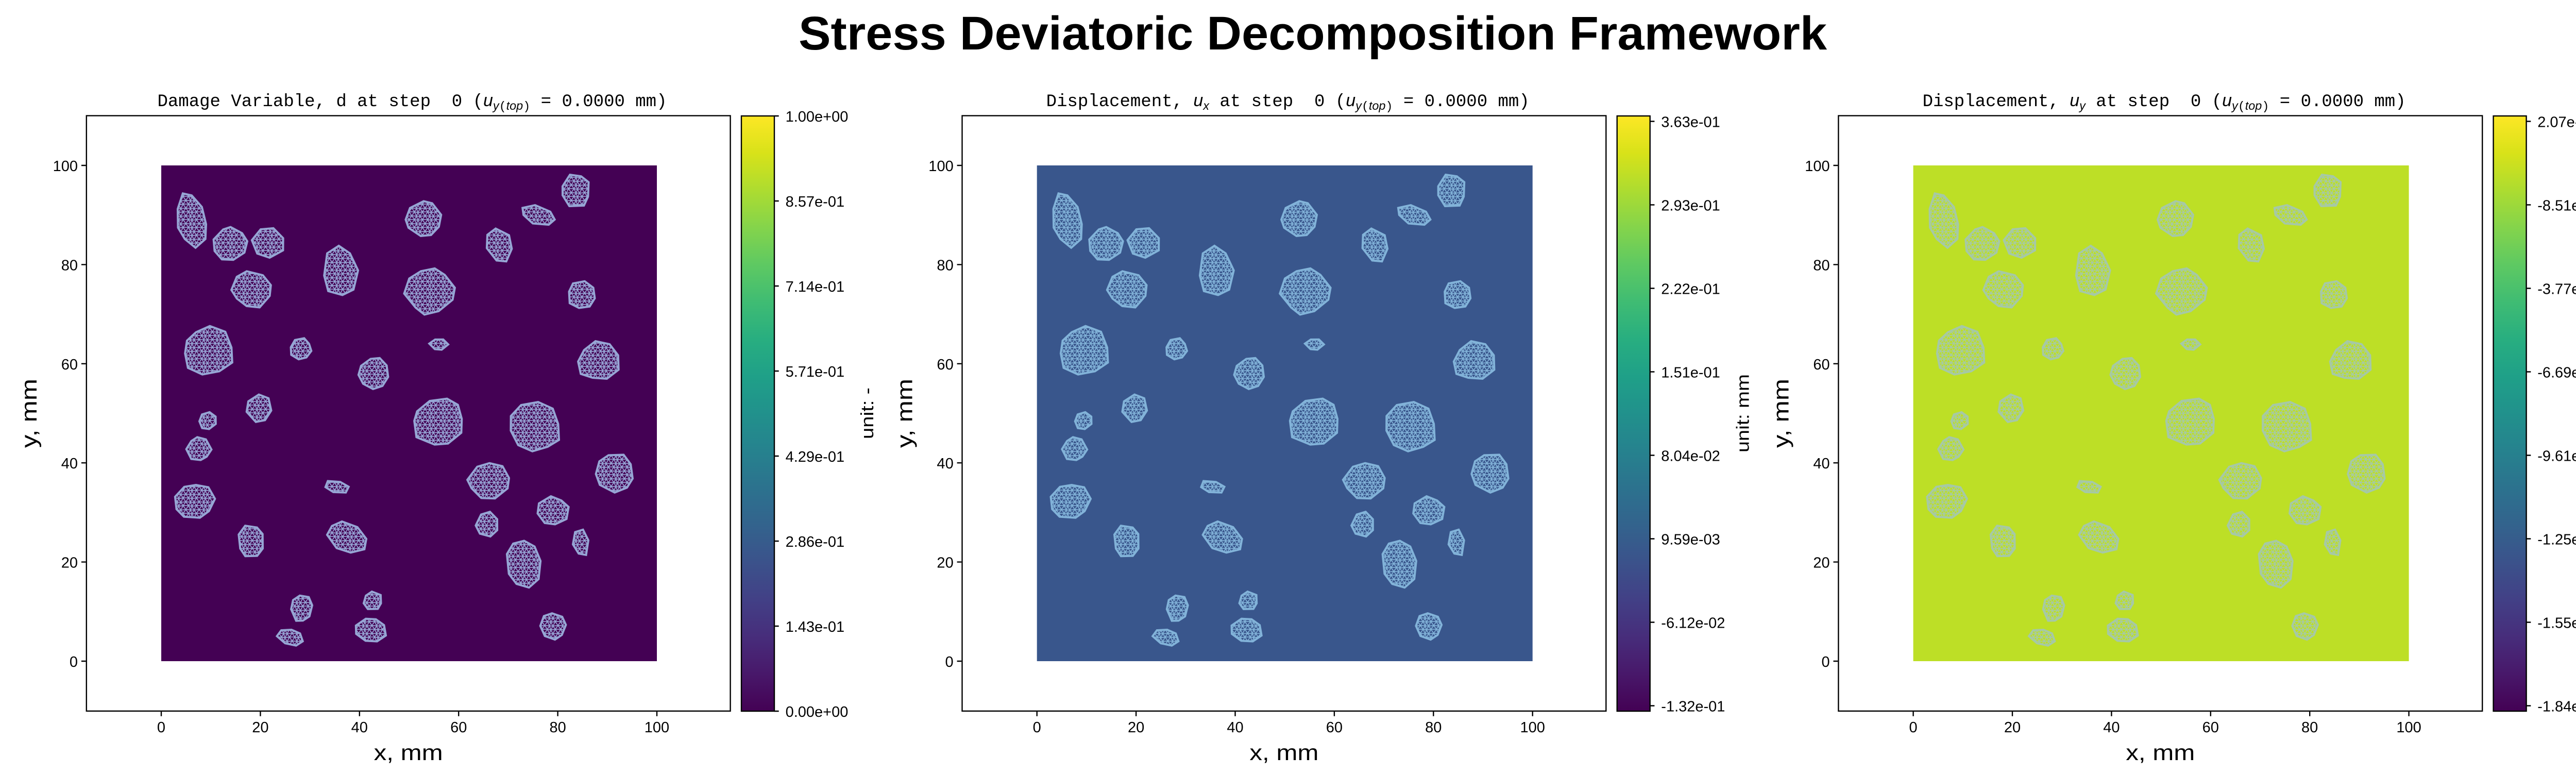 This screenshot has width=2576, height=773. What do you see at coordinates (2556, 707) in the screenshot?
I see `svg-text: -1.84e-01` at bounding box center [2556, 707].